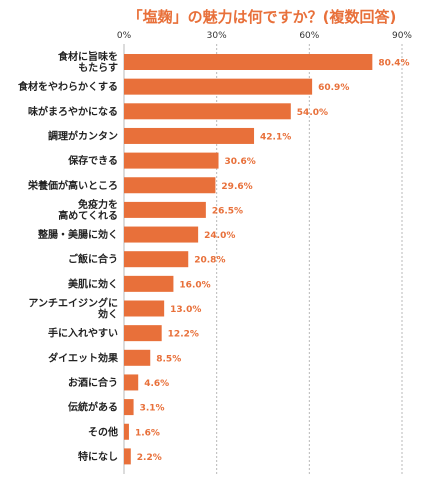  Describe the element at coordinates (149, 458) in the screenshot. I see `value-label: 2.2%` at that location.